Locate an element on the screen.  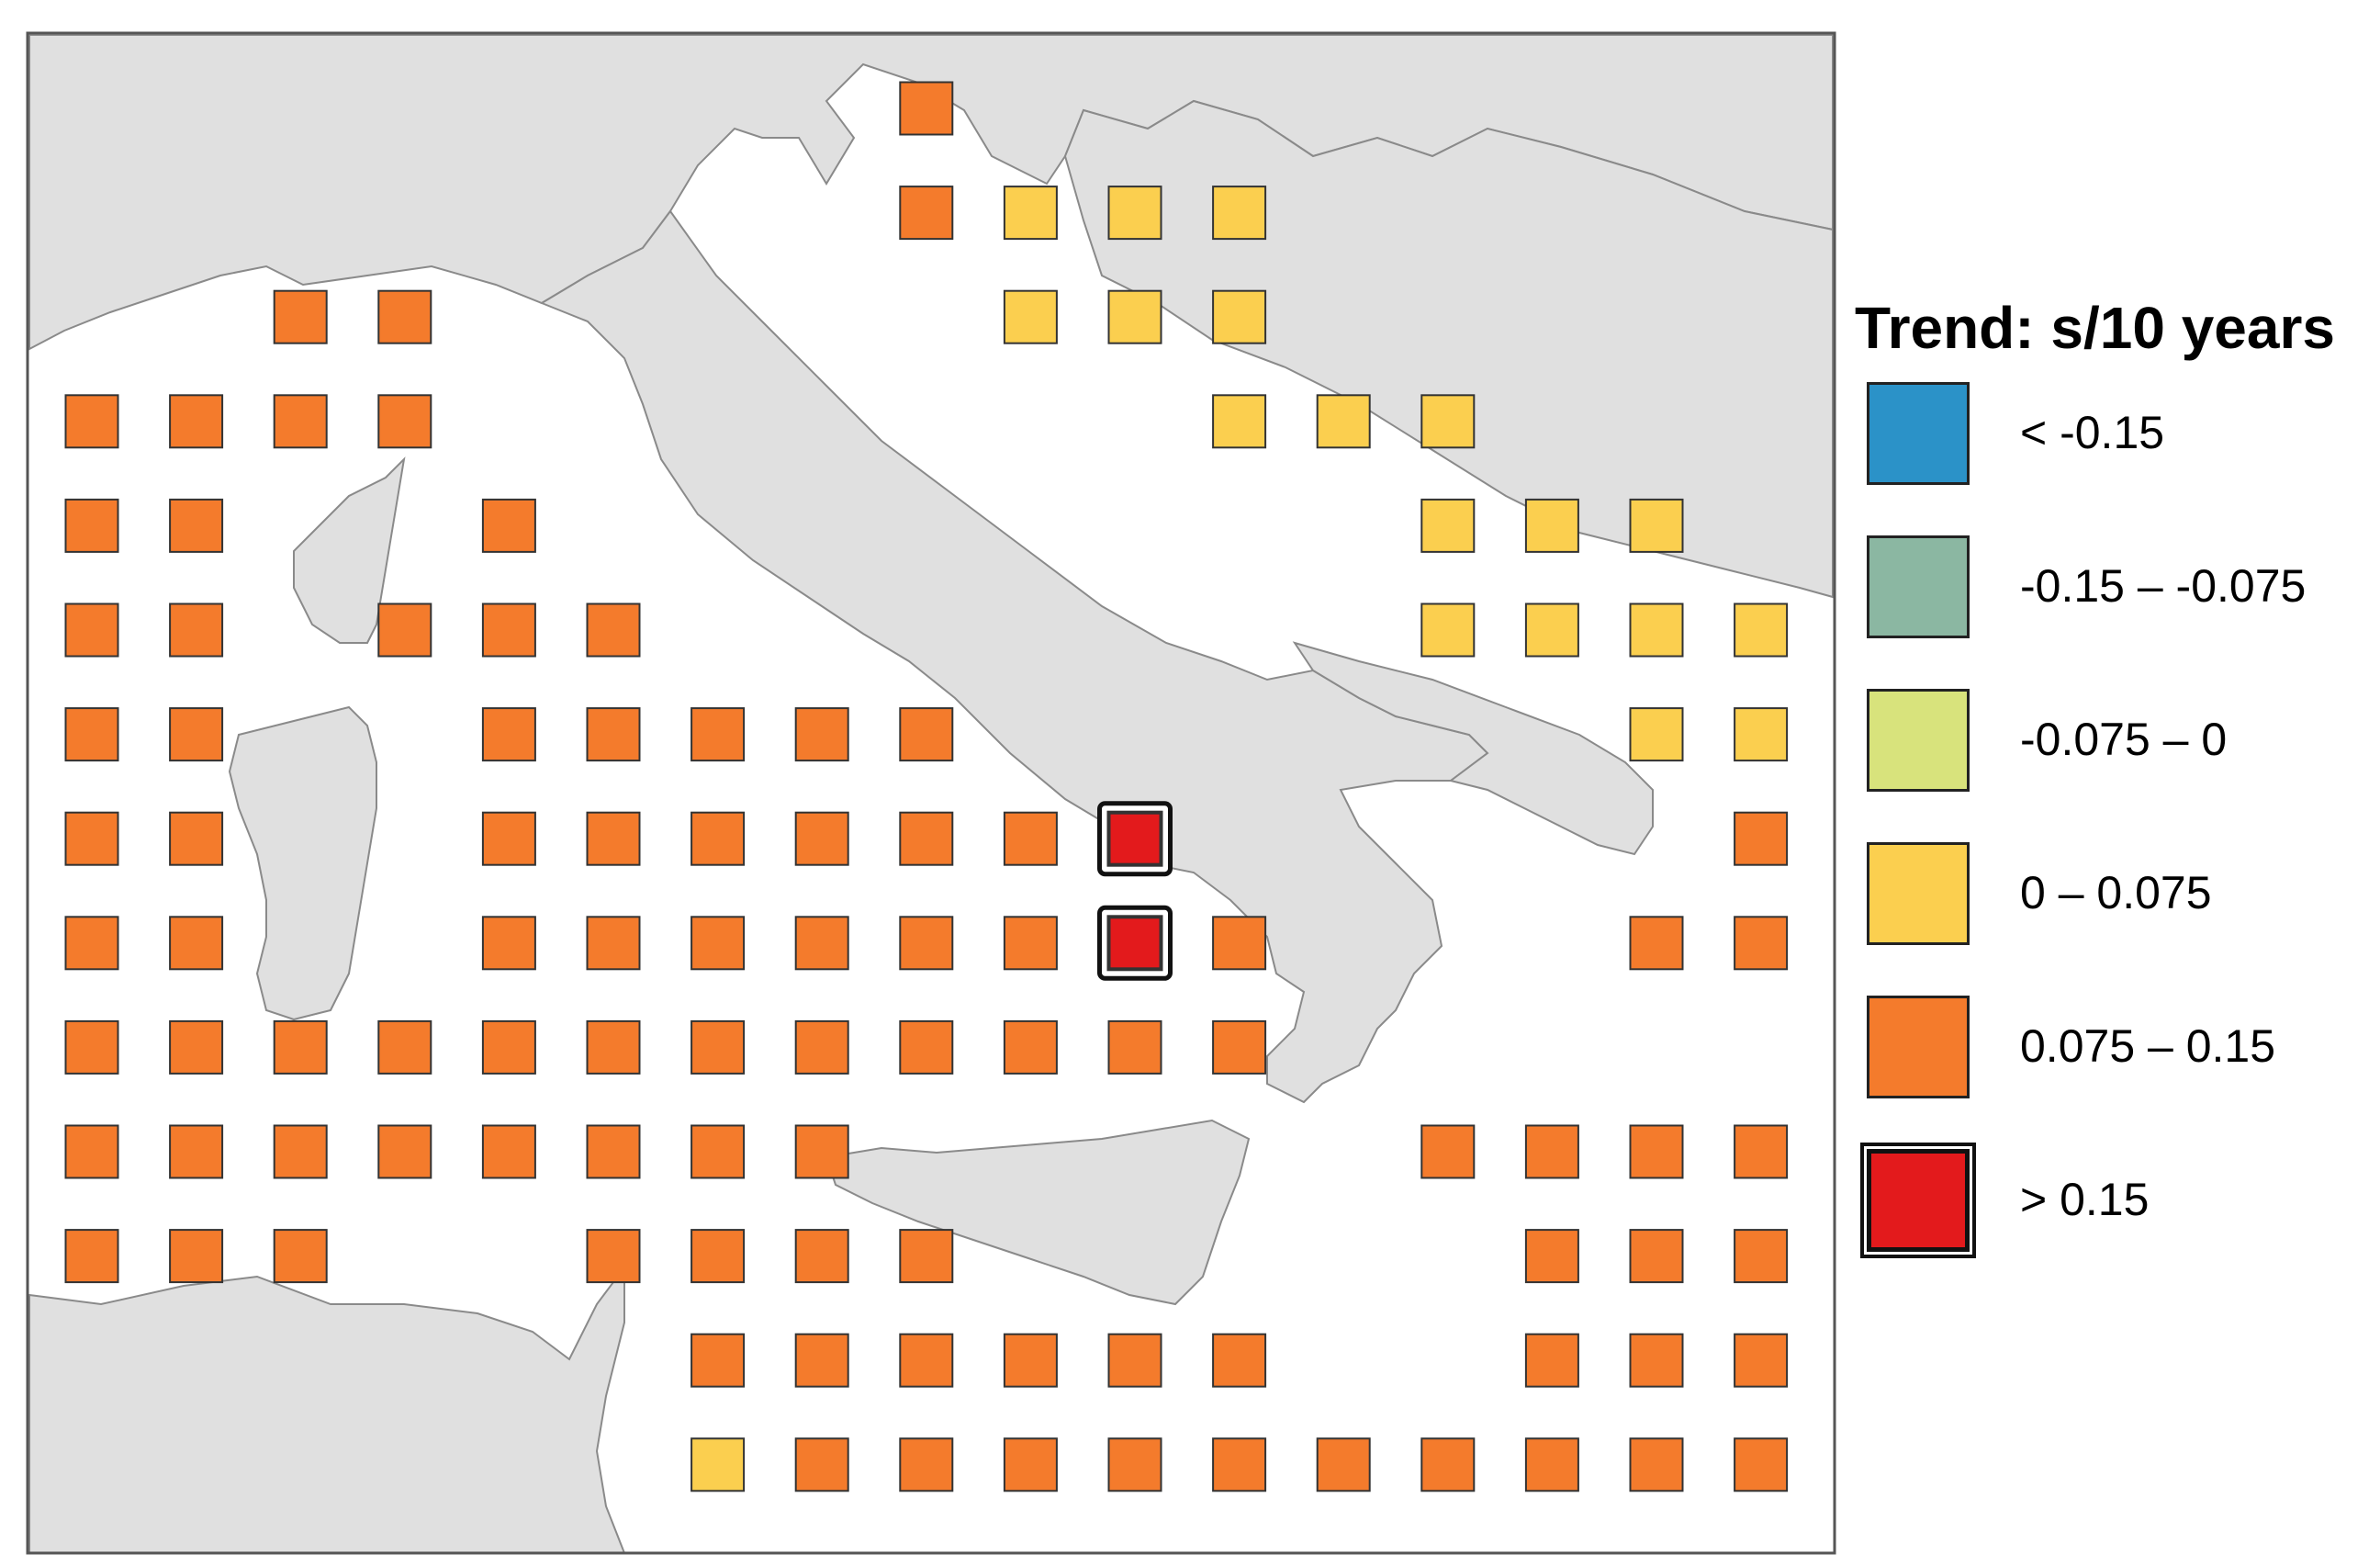
legend-item: > 0.15 is located at coordinates (2112, 1224).